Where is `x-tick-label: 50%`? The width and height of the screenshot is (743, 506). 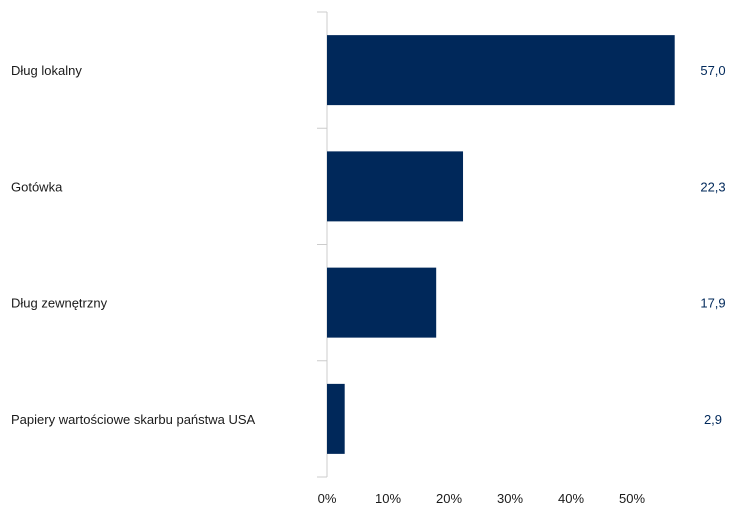 x-tick-label: 50% is located at coordinates (632, 498).